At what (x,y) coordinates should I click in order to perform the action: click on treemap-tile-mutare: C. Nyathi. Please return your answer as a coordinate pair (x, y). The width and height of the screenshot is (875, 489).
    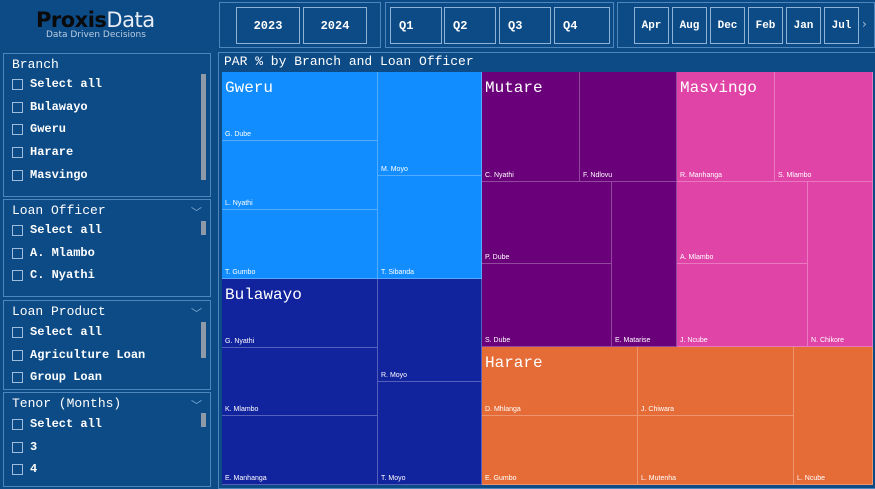
    Looking at the image, I should click on (531, 127).